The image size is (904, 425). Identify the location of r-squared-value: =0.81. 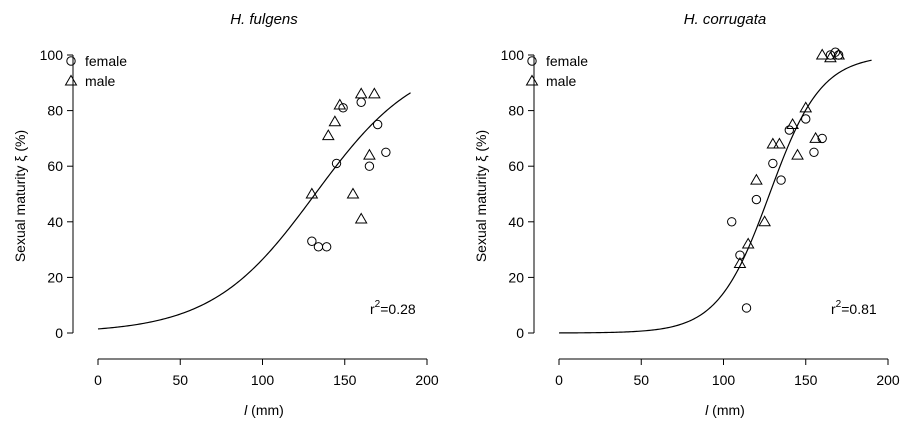
(859, 309).